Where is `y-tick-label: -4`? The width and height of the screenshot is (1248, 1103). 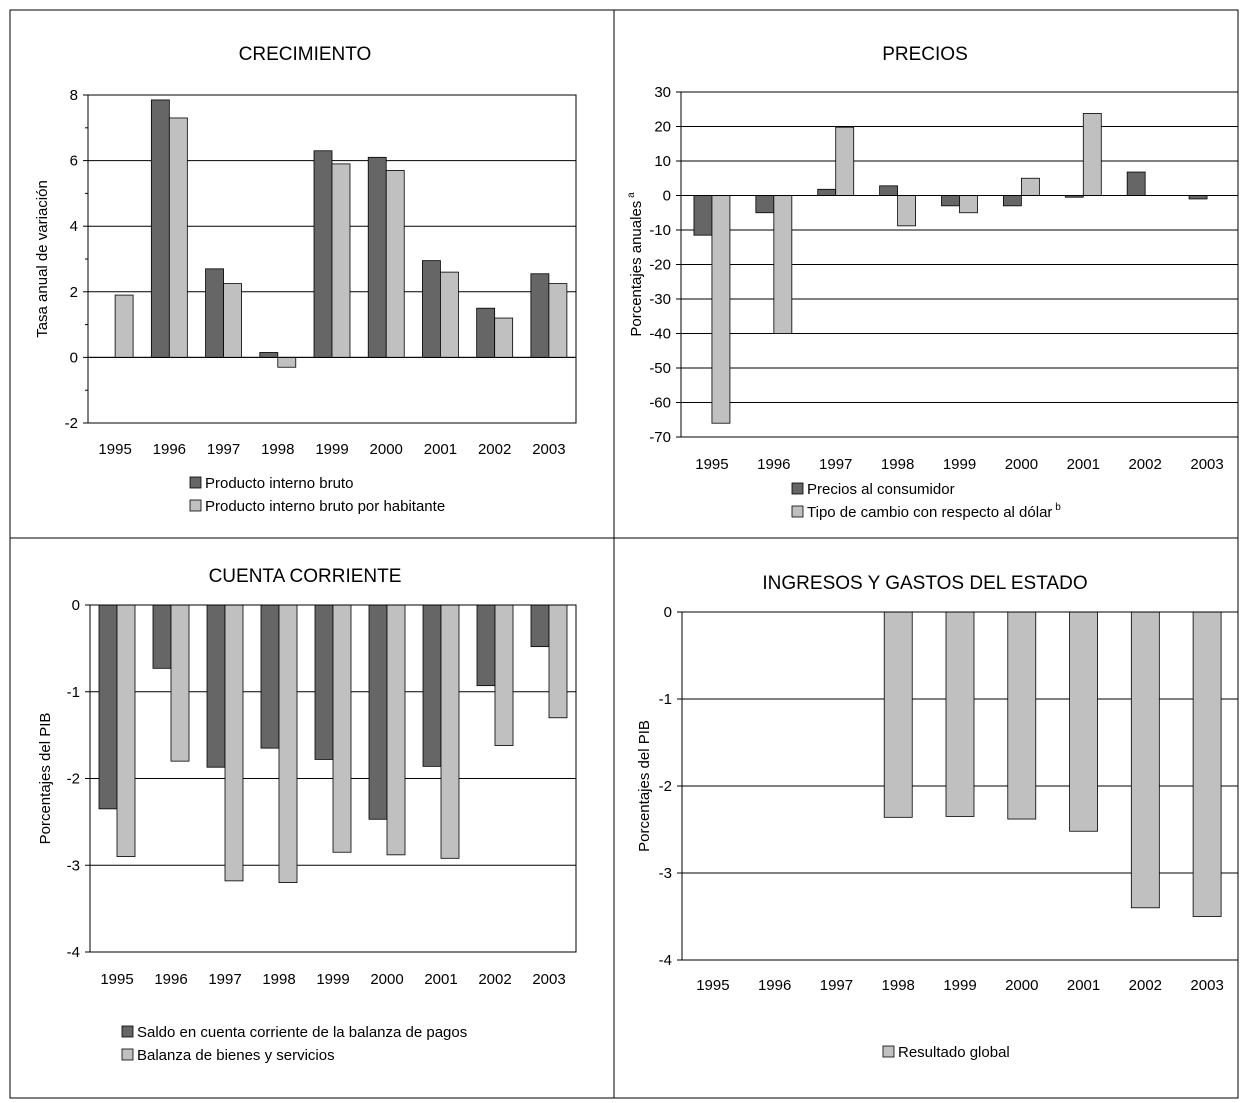 y-tick-label: -4 is located at coordinates (665, 960).